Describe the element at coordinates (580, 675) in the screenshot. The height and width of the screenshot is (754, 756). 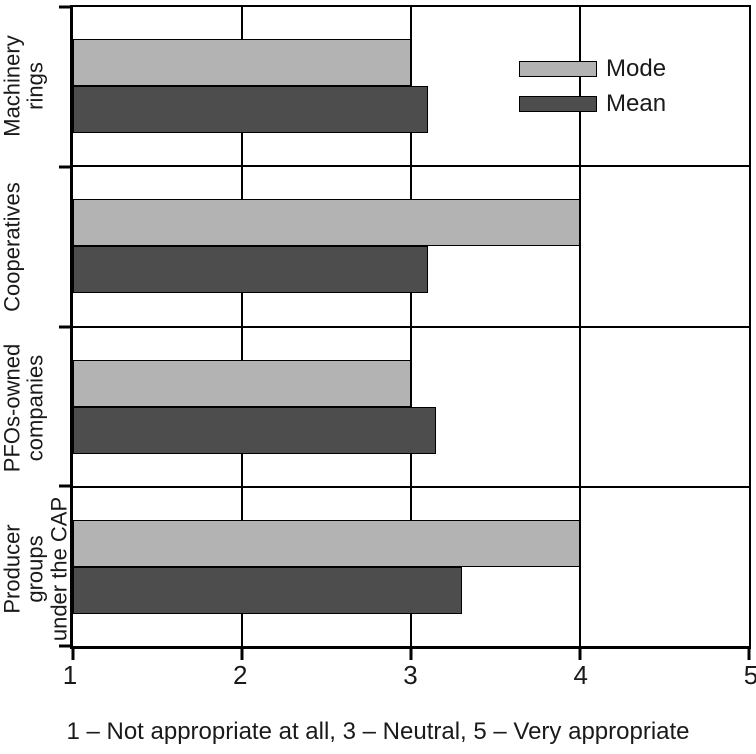
I see `x-tick-label-4: 4` at that location.